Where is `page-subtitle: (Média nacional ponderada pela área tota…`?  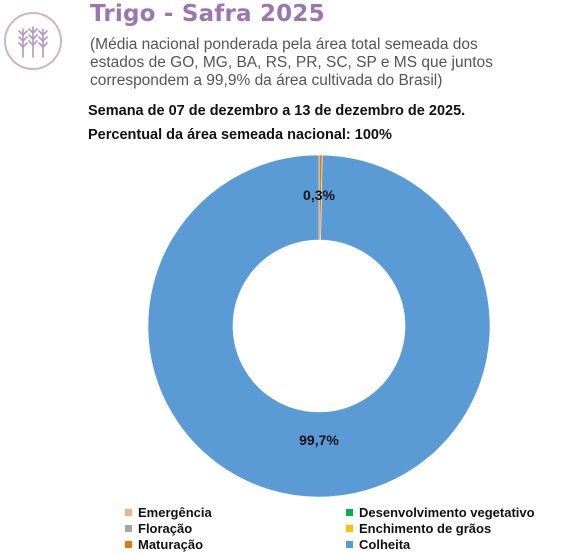
page-subtitle: (Média nacional ponderada pela área tota… is located at coordinates (291, 62).